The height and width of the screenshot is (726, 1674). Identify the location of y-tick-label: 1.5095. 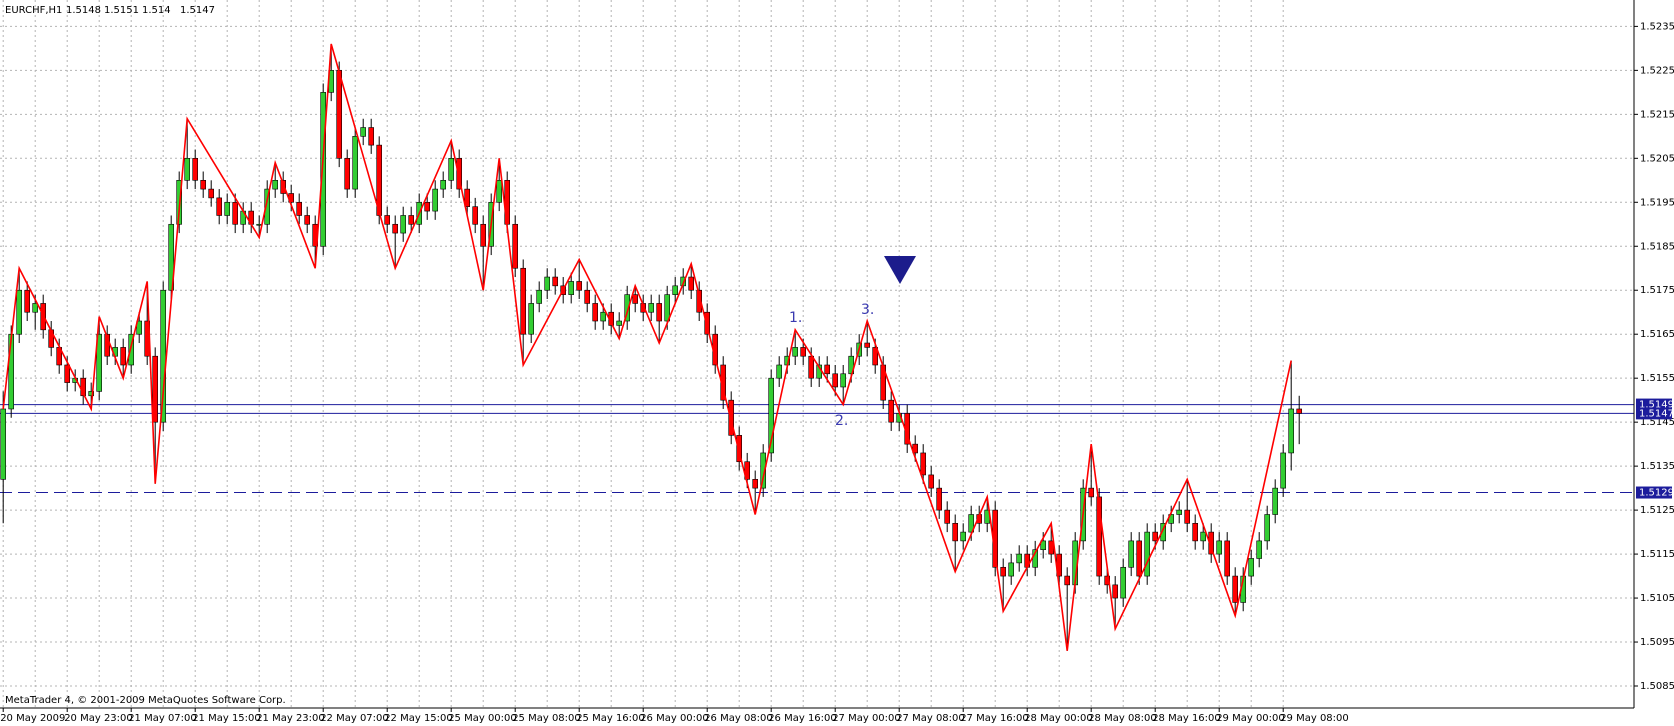
(1657, 642).